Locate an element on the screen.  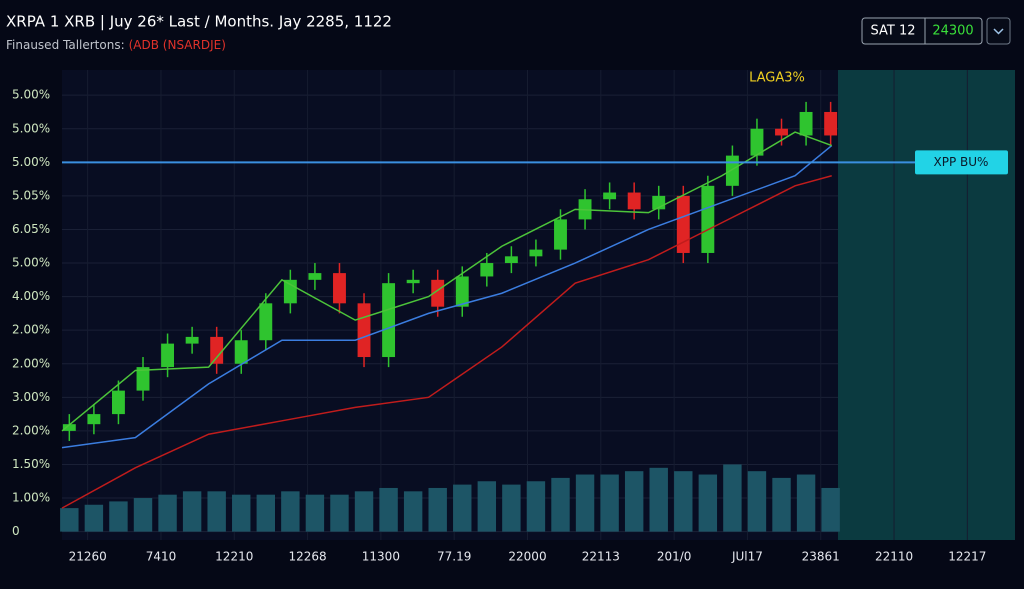
x-tick-label: 22000 is located at coordinates (527, 557).